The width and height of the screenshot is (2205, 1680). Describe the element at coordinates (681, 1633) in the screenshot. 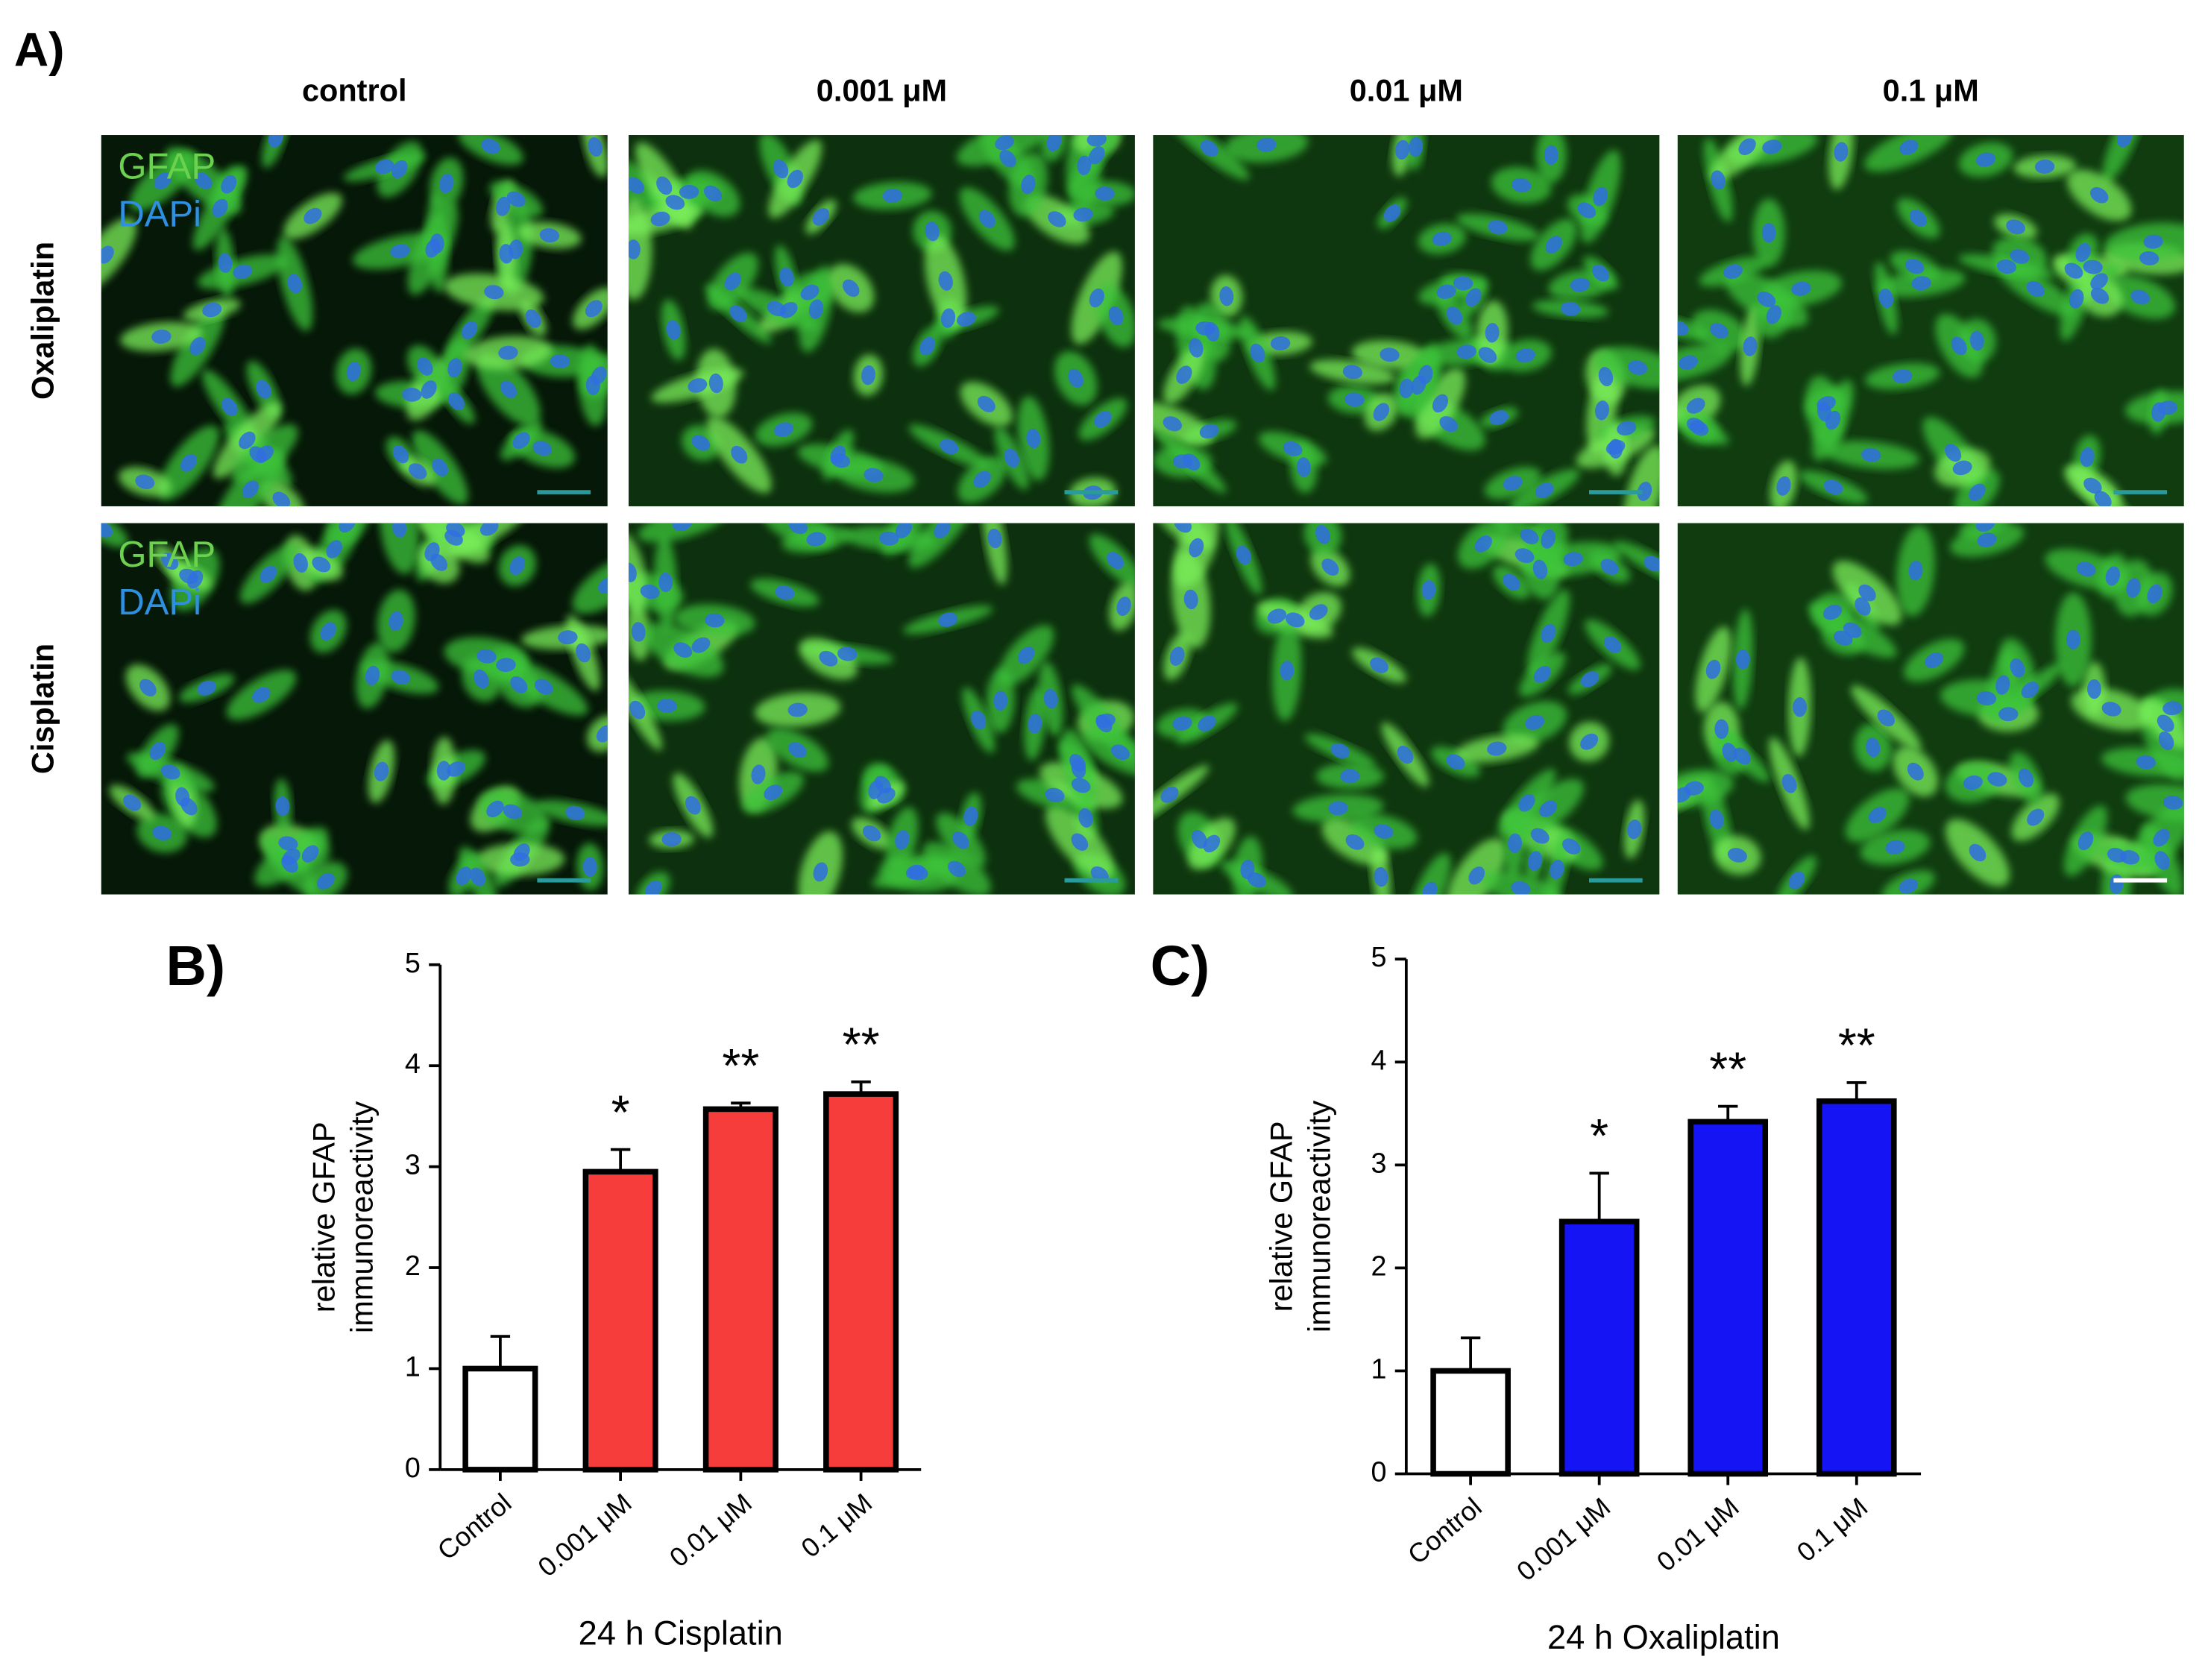

I see `x-axis-title: 24 h Cisplatin` at that location.